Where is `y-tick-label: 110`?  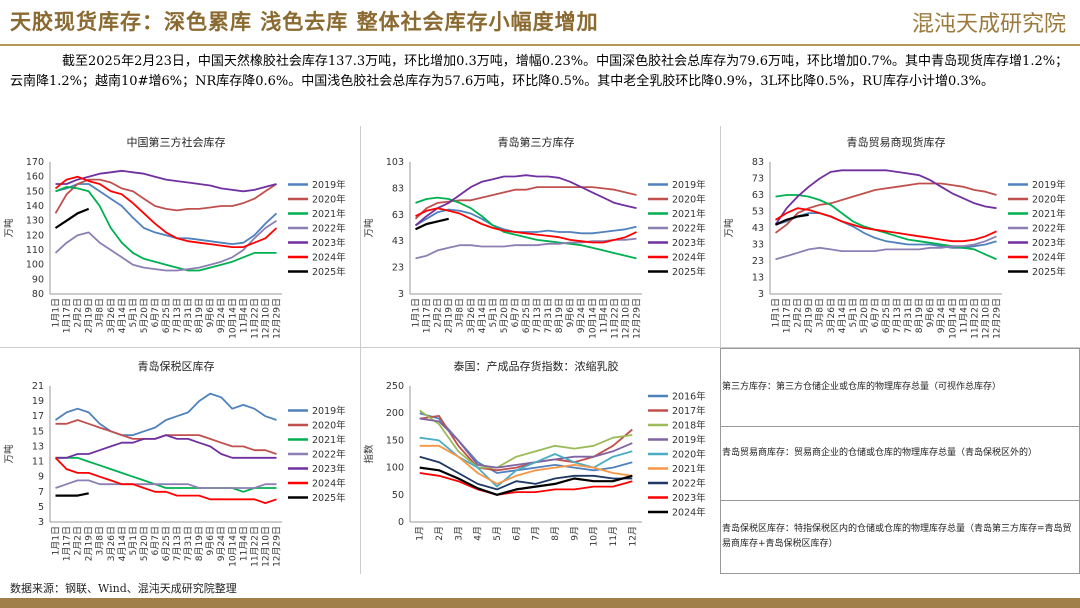 y-tick-label: 110 is located at coordinates (35, 250).